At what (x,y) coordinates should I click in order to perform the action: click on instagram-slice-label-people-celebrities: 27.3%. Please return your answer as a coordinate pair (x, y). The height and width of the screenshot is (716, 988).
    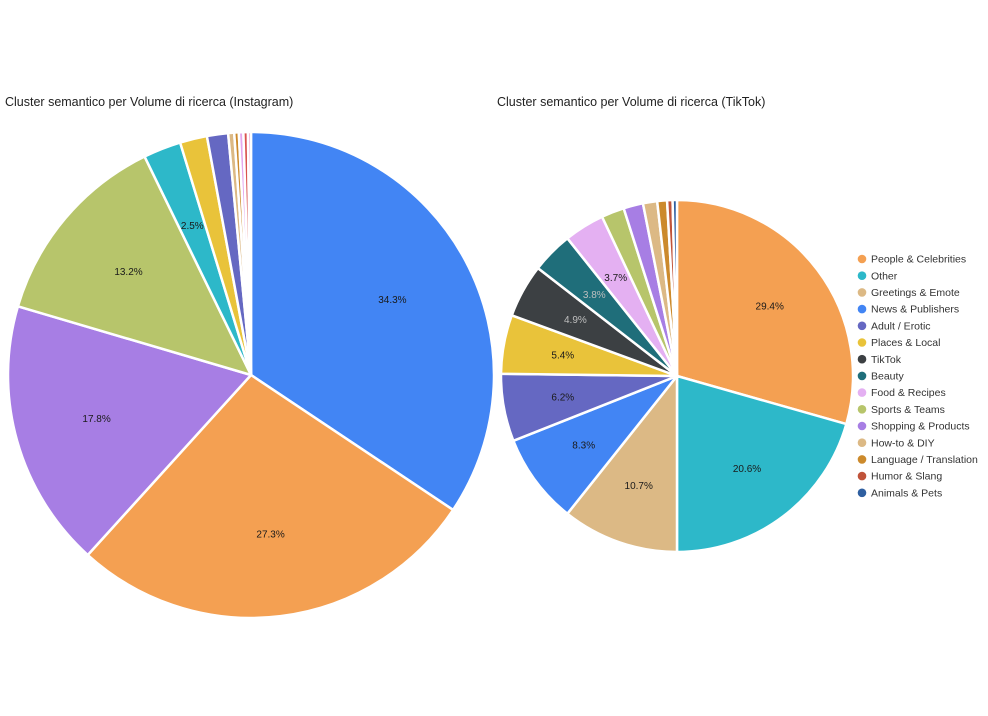
    Looking at the image, I should click on (270, 535).